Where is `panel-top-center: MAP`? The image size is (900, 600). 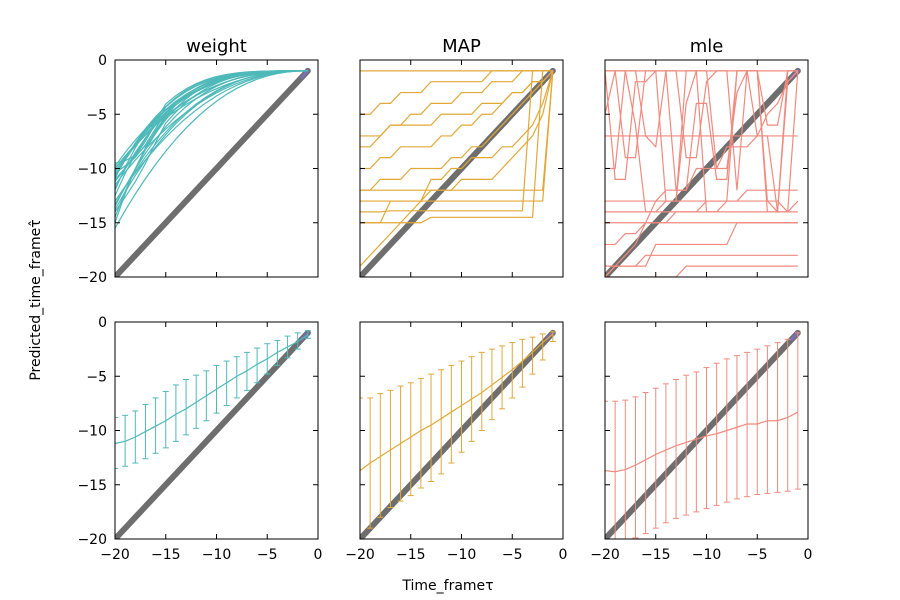
panel-top-center: MAP is located at coordinates (461, 157).